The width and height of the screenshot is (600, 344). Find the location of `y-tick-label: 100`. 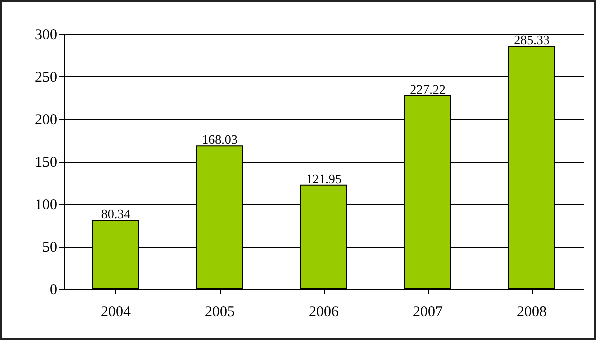

y-tick-label: 100 is located at coordinates (46, 206).